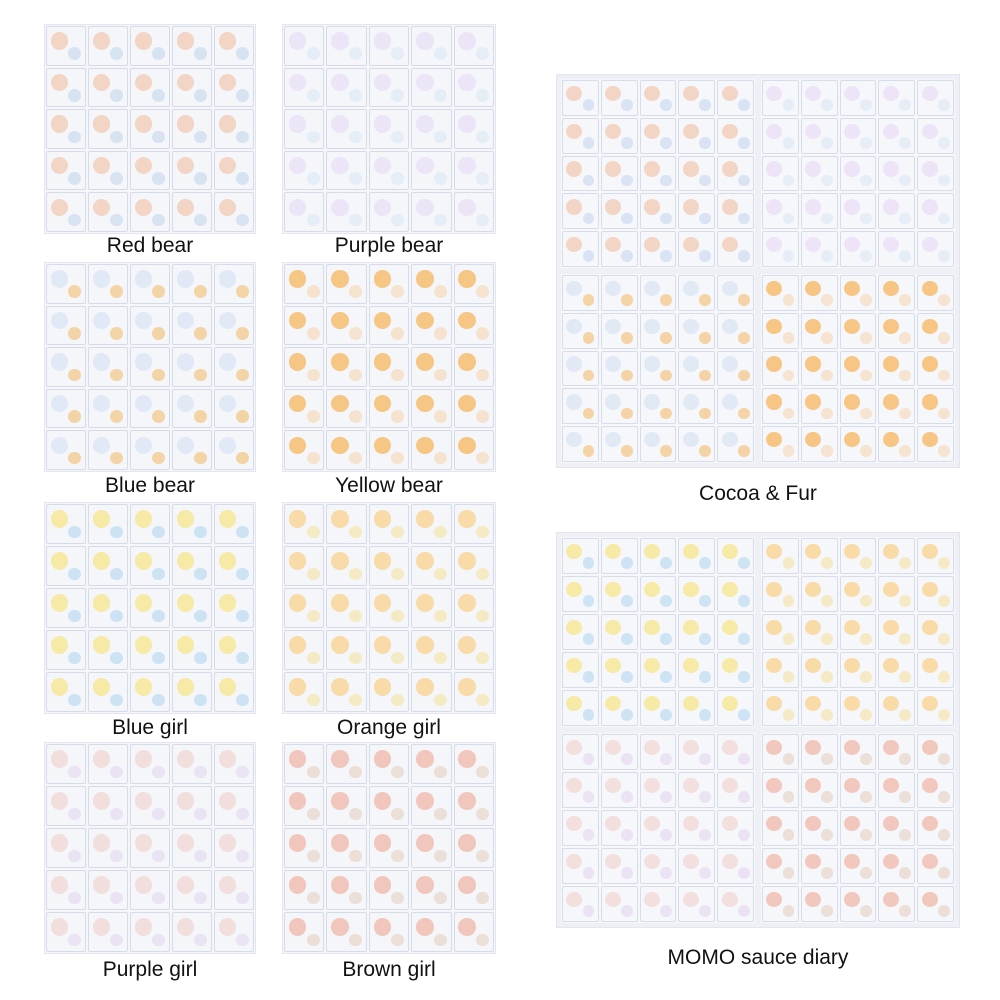 Image resolution: width=1000 pixels, height=1000 pixels. What do you see at coordinates (389, 727) in the screenshot?
I see `label-orange-girl: Orange girl` at bounding box center [389, 727].